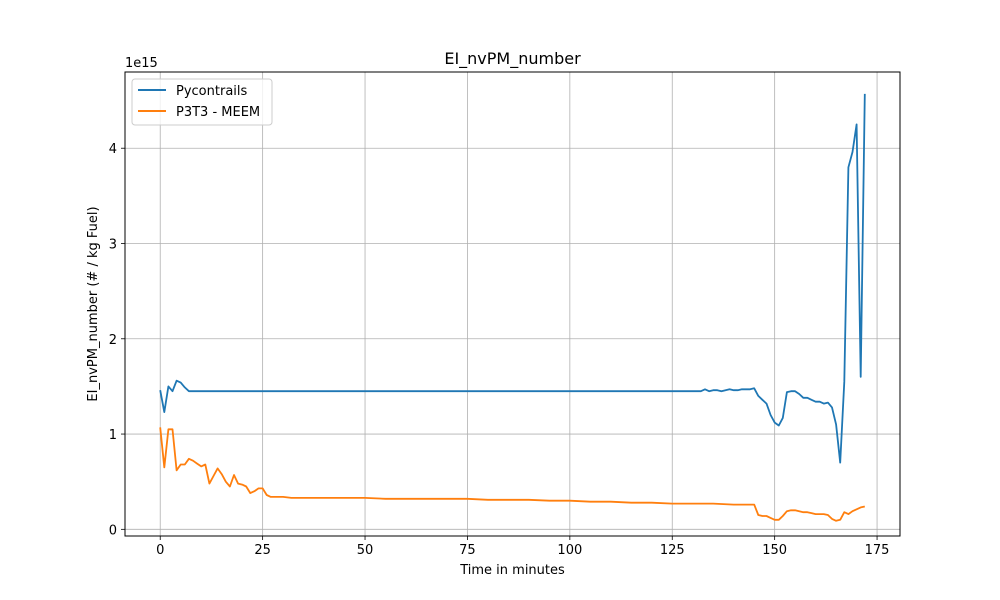 Image resolution: width=1000 pixels, height=600 pixels. Describe the element at coordinates (672, 550) in the screenshot. I see `x-tick-label: 125` at that location.